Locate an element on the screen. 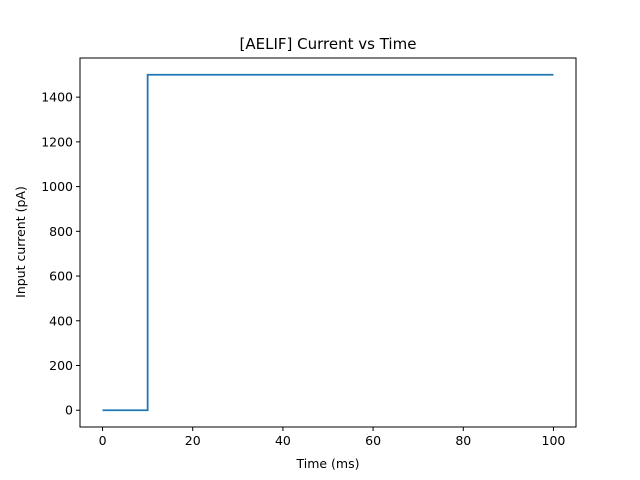  y-tick-label: 200 is located at coordinates (61, 365).